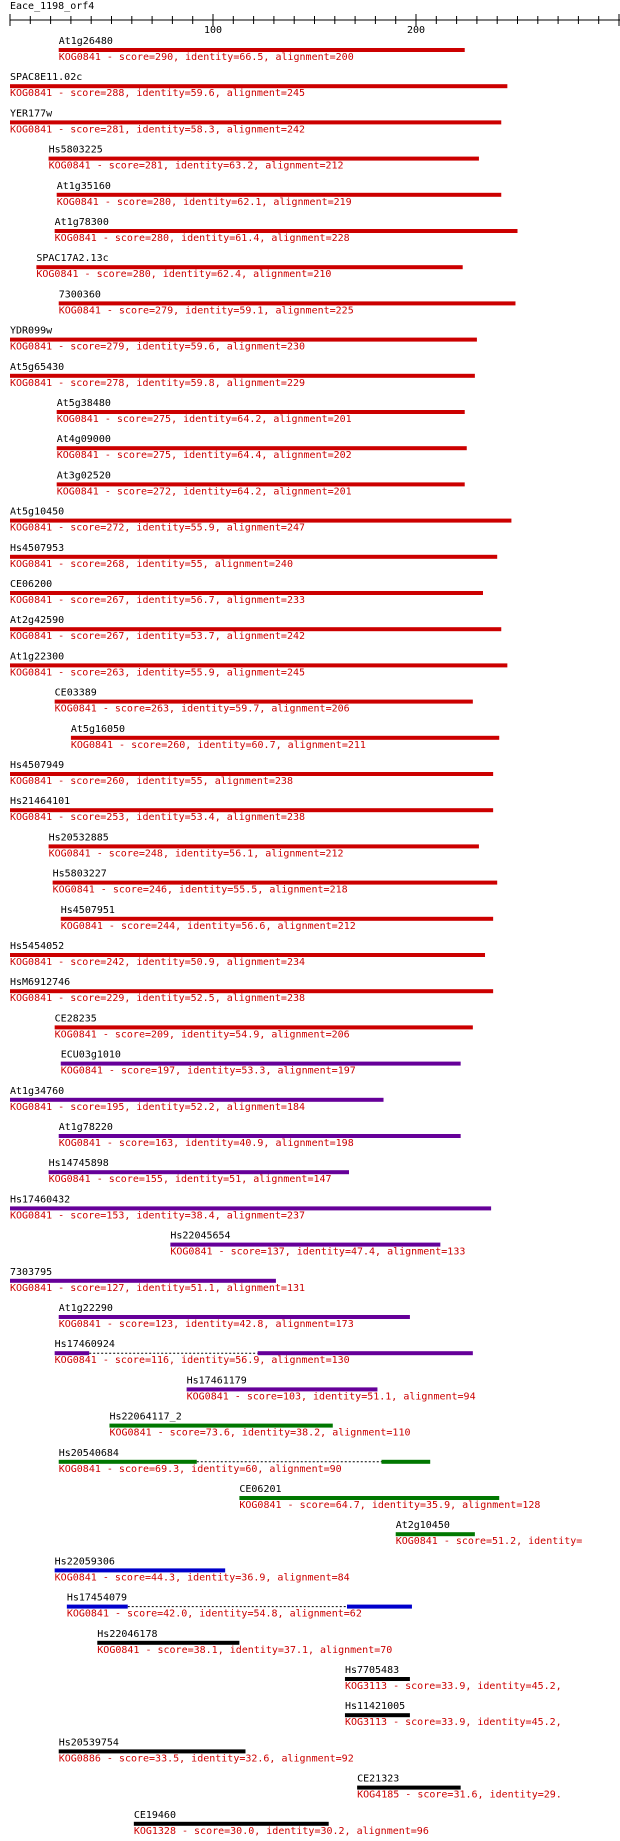 The width and height of the screenshot is (620, 1841). I want to click on hit-name: Hs20532885, so click(79, 837).